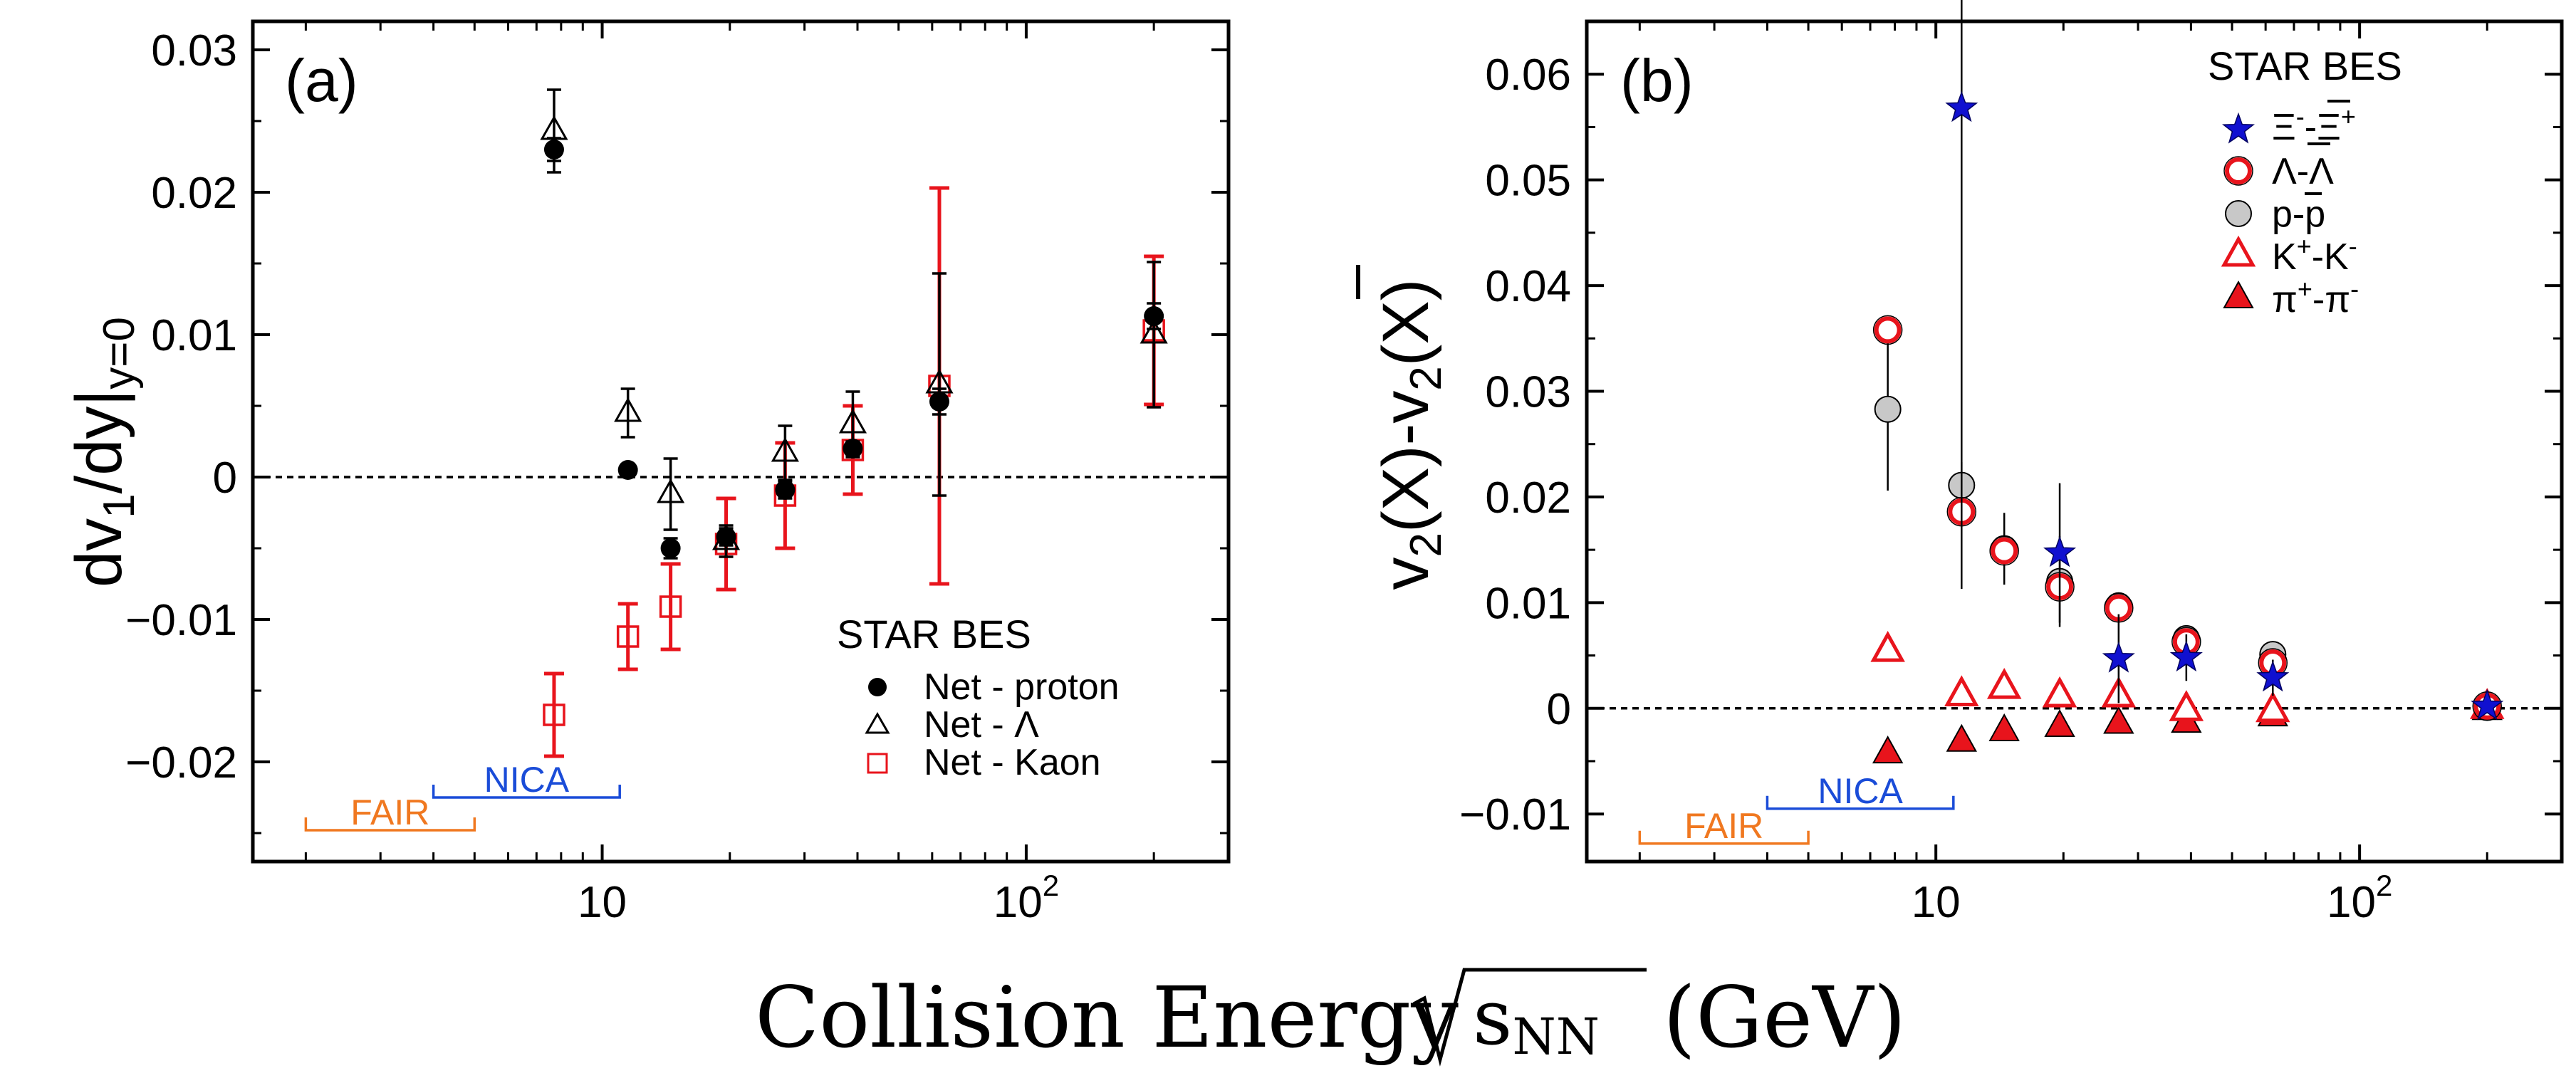  I want to click on legend-item-lambda: Λ-Λ, so click(2278, 167).